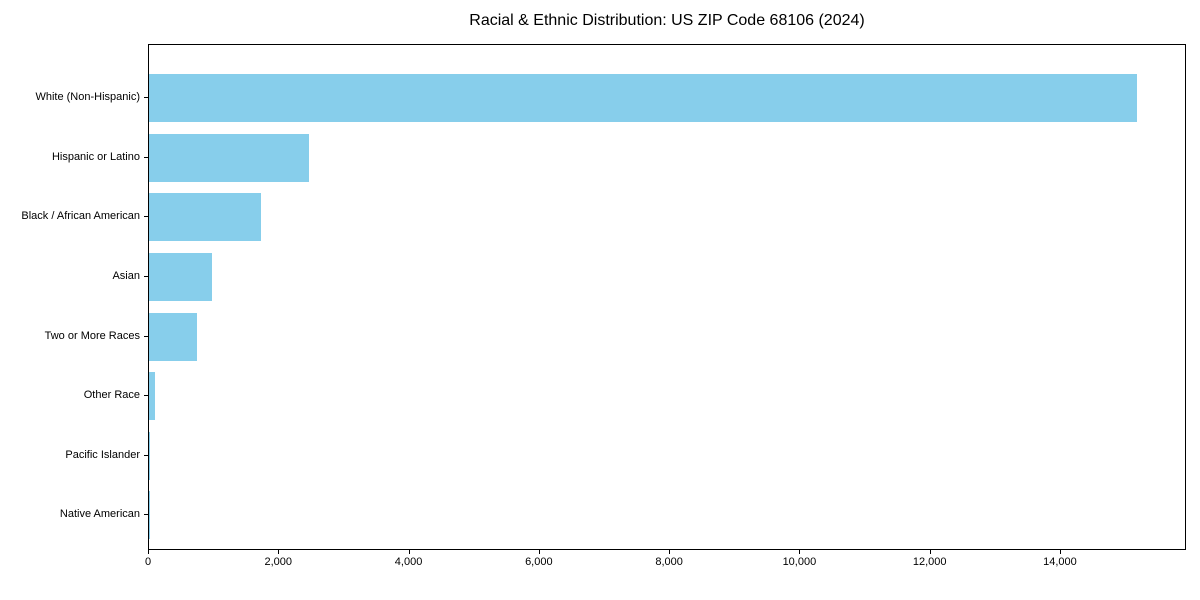 This screenshot has height=600, width=1200. I want to click on x-axis-tick-label: 0, so click(148, 562).